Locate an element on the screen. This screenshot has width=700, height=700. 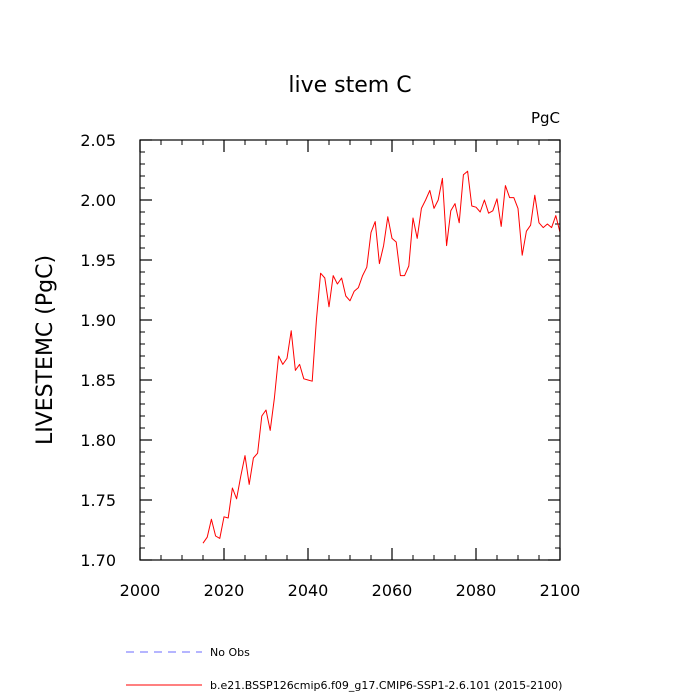
y-tick-labels: 1.70 1.75 1.80 1.85 1.90 1.95 2.00 2.05 is located at coordinates (98, 350).